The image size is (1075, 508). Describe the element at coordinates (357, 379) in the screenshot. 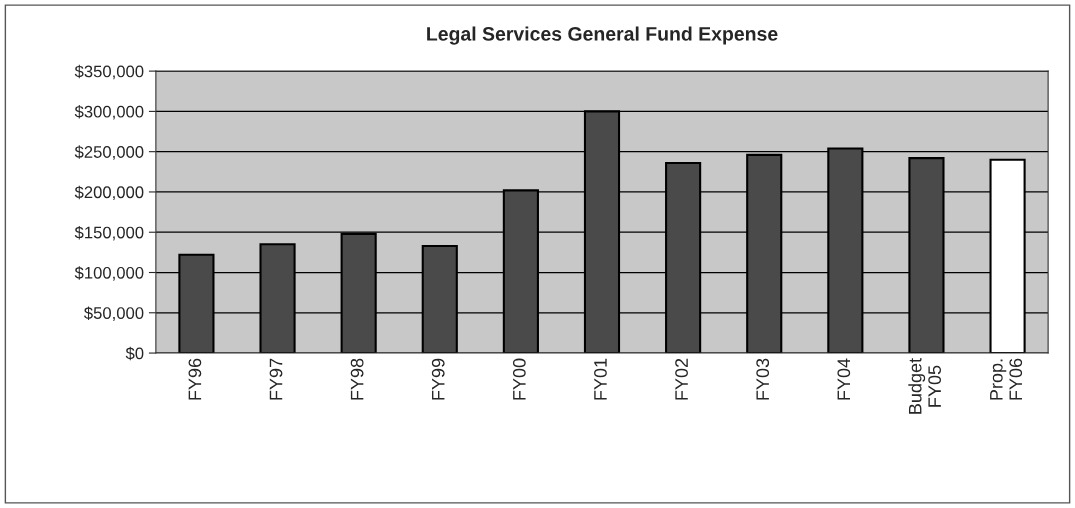

I see `x-tick-label: FY98` at that location.